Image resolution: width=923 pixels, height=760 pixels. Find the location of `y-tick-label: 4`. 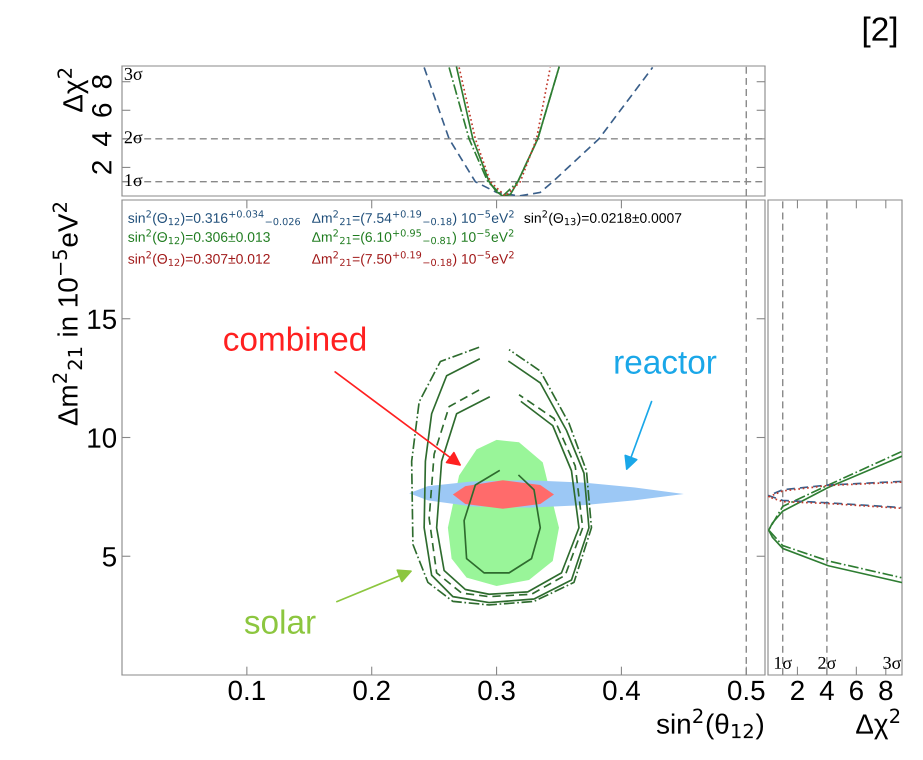

y-tick-label: 4 is located at coordinates (102, 139).